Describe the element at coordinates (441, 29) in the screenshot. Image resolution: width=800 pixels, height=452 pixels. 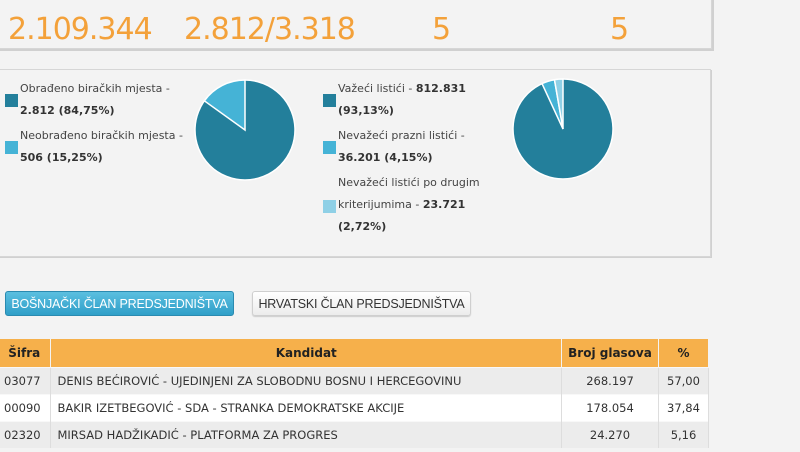
I see `summary-value-3: 5` at that location.